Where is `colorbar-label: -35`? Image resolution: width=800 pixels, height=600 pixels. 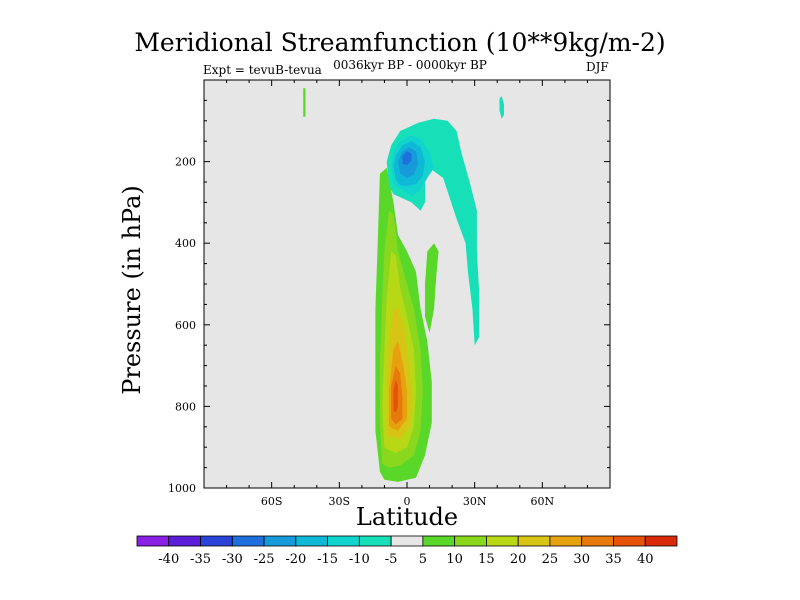
colorbar-label: -35 is located at coordinates (200, 559).